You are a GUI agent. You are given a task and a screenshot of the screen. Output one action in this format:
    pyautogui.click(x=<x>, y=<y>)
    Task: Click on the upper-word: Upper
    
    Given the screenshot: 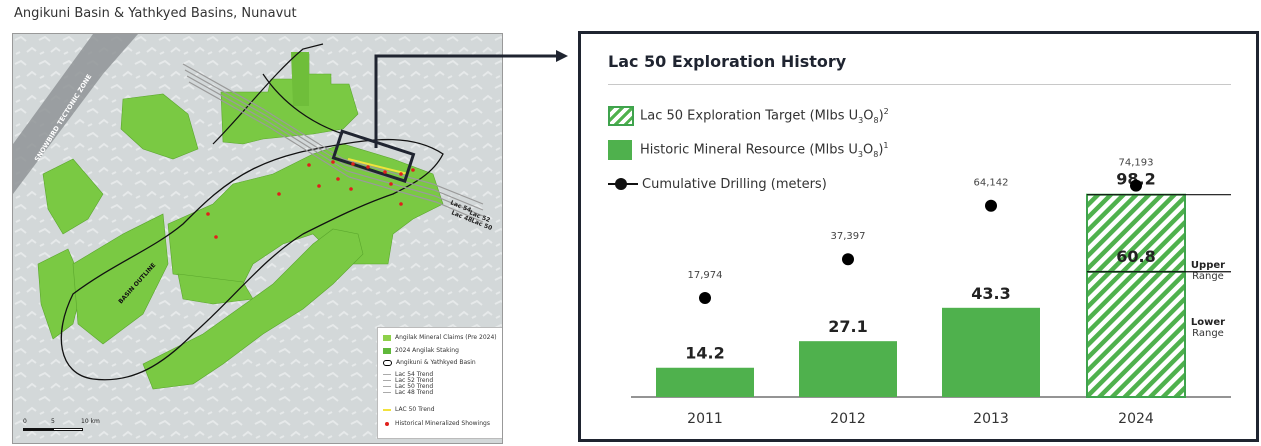 What is the action you would take?
    pyautogui.click(x=1208, y=265)
    